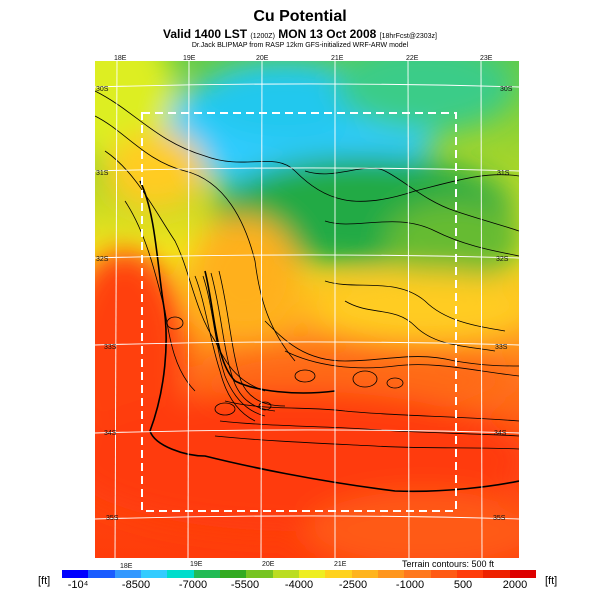 The width and height of the screenshot is (600, 600). What do you see at coordinates (299, 585) in the screenshot?
I see `colorbar-tick: -4000` at bounding box center [299, 585].